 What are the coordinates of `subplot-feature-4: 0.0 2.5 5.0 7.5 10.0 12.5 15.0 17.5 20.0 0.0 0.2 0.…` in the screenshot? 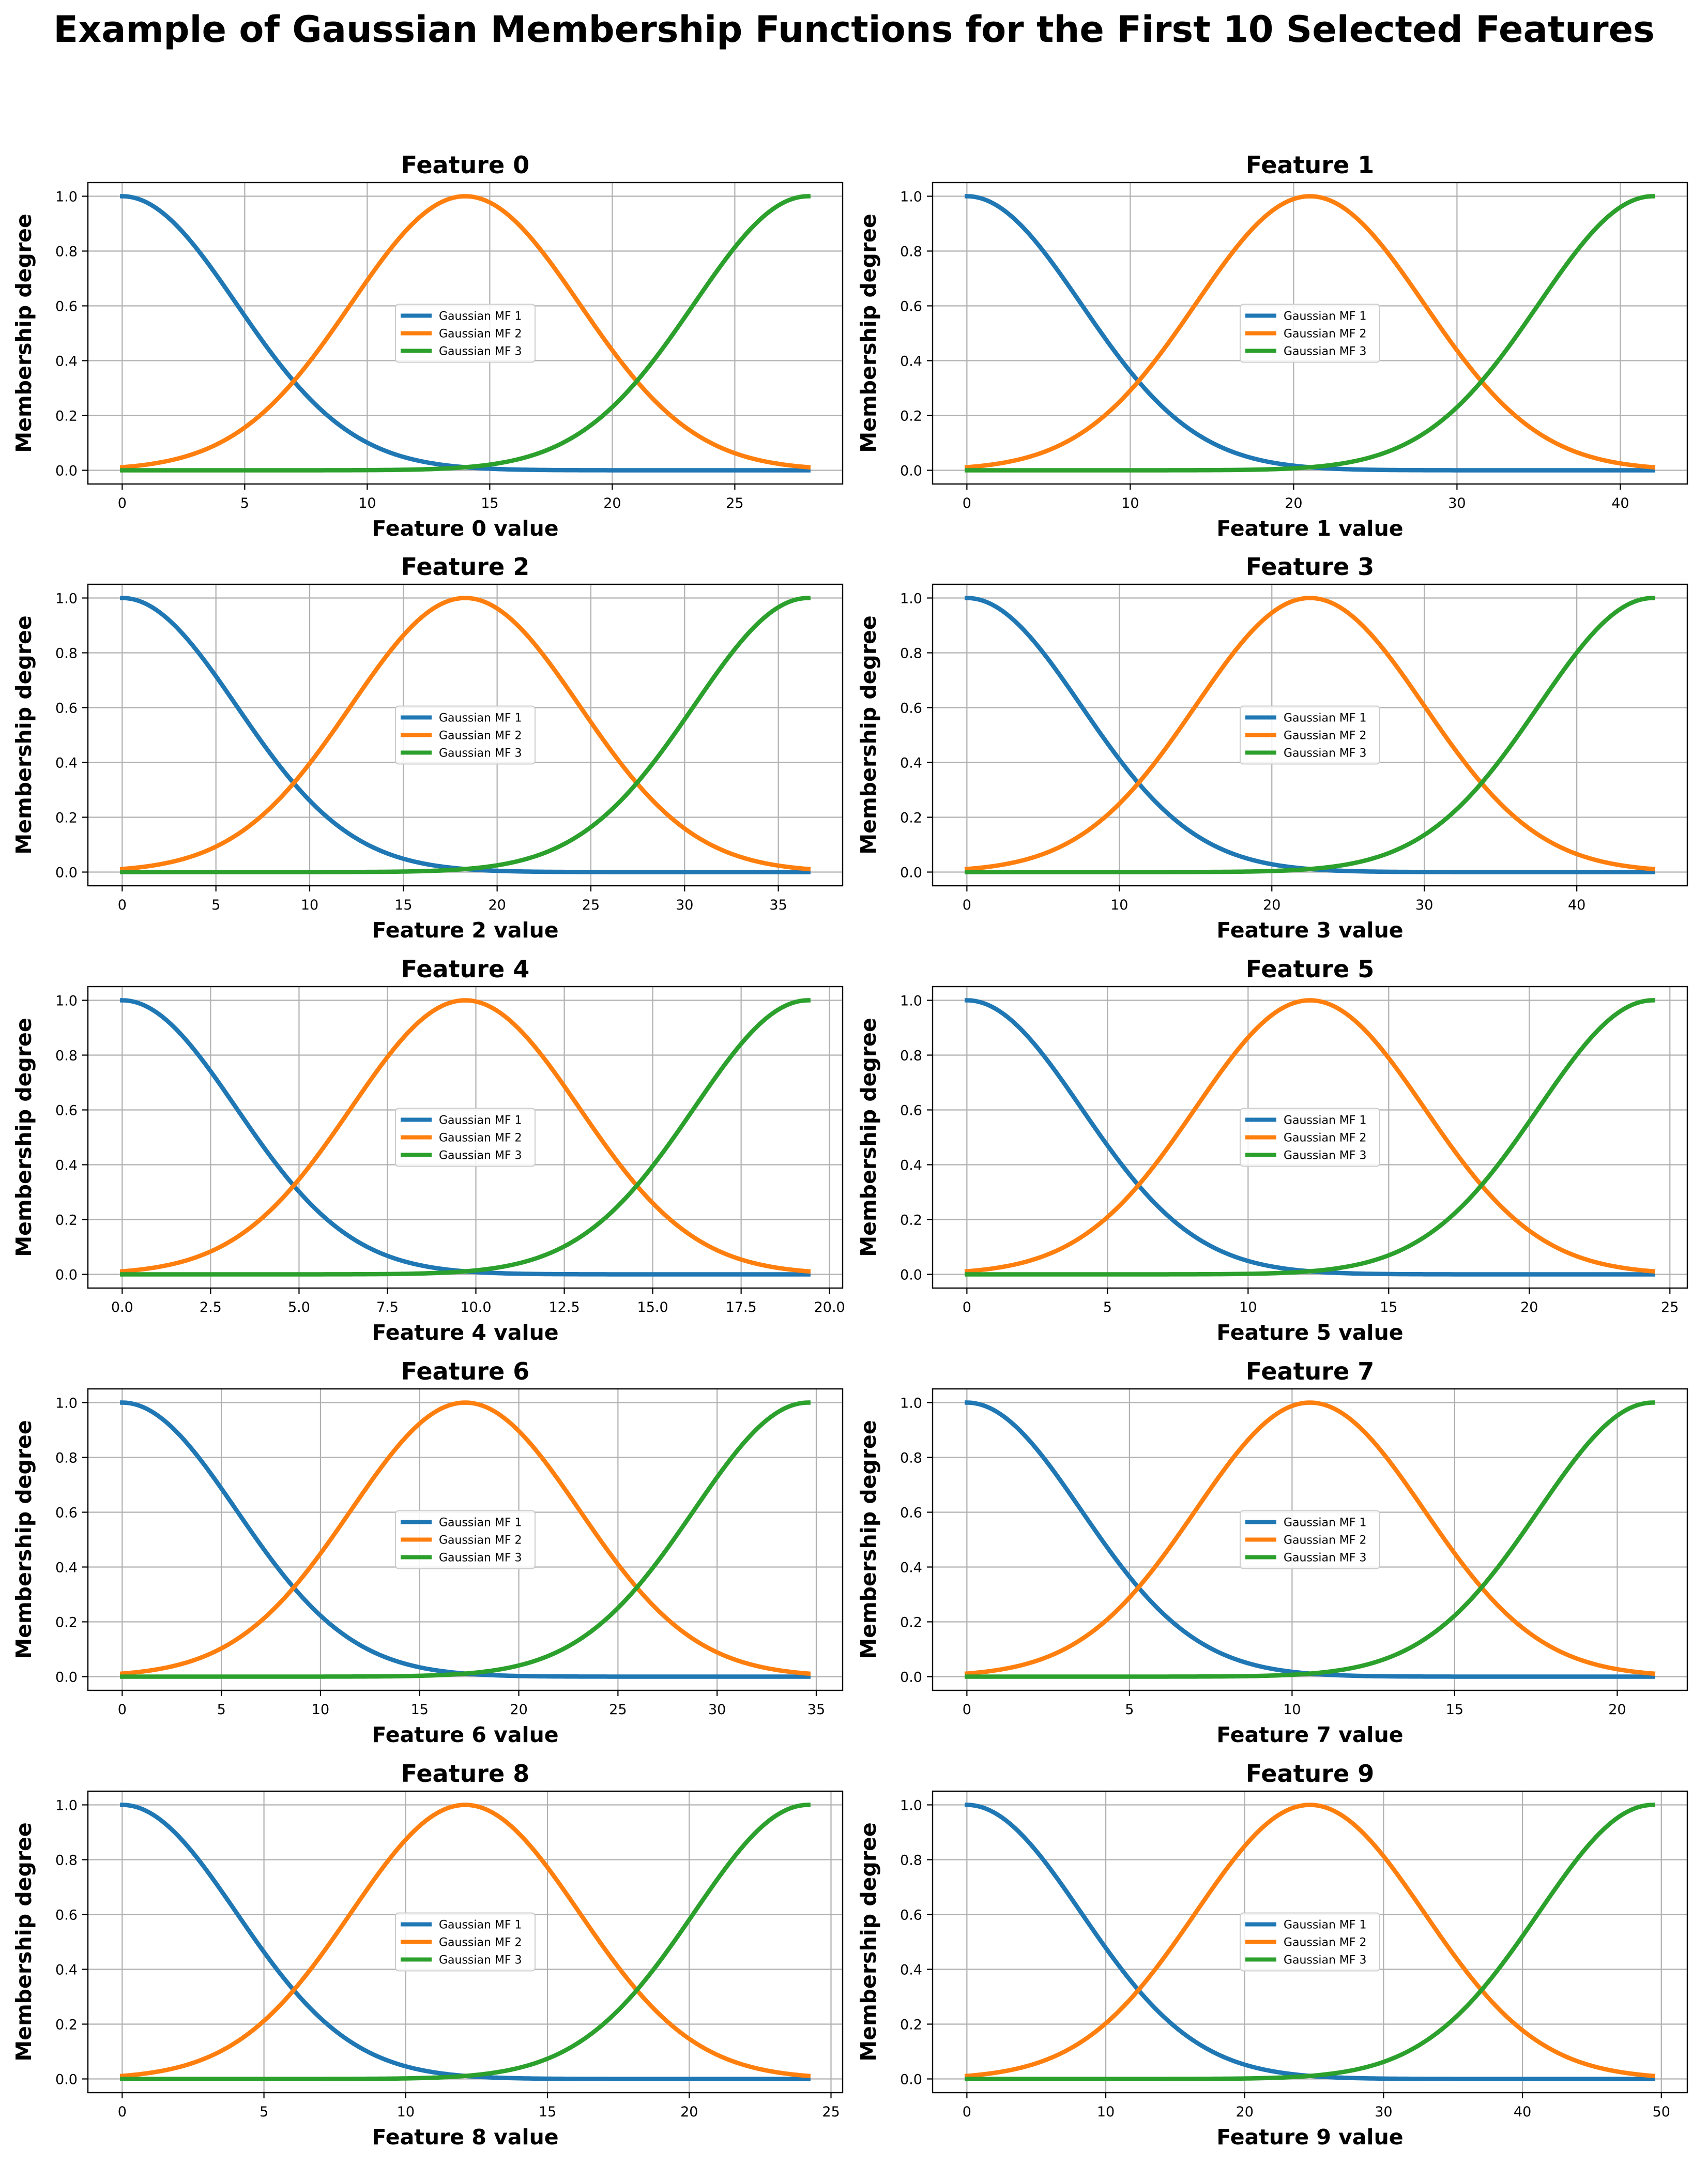 It's located at (428, 1150).